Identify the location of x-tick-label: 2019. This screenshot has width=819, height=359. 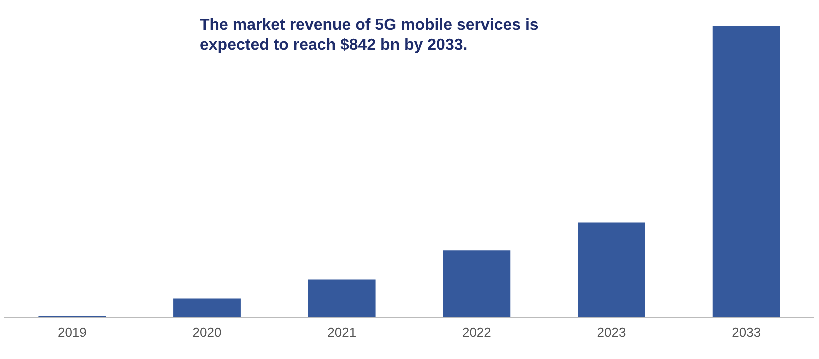
(72, 332).